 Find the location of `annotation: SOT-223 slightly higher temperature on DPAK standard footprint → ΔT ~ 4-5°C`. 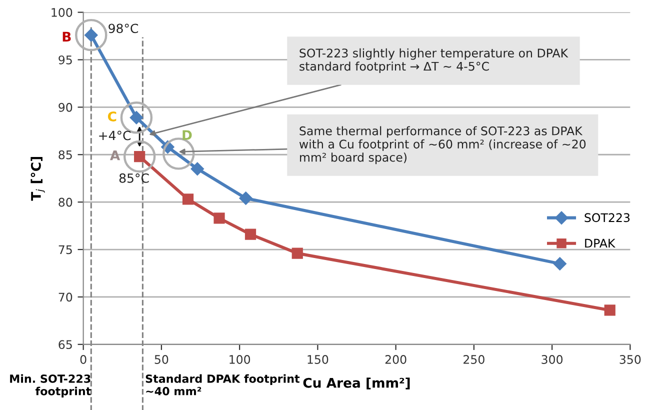

annotation: SOT-223 slightly higher temperature on DPAK standard footprint → ΔT ~ 4-5°C is located at coordinates (434, 61).